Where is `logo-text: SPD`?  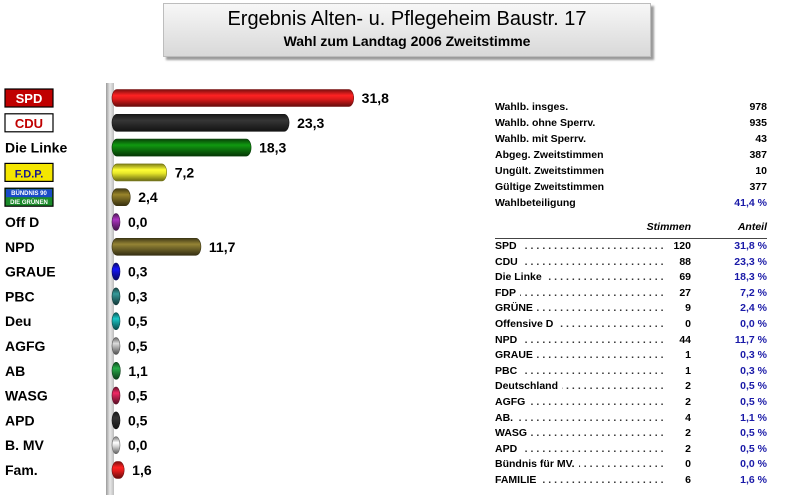 logo-text: SPD is located at coordinates (29, 98).